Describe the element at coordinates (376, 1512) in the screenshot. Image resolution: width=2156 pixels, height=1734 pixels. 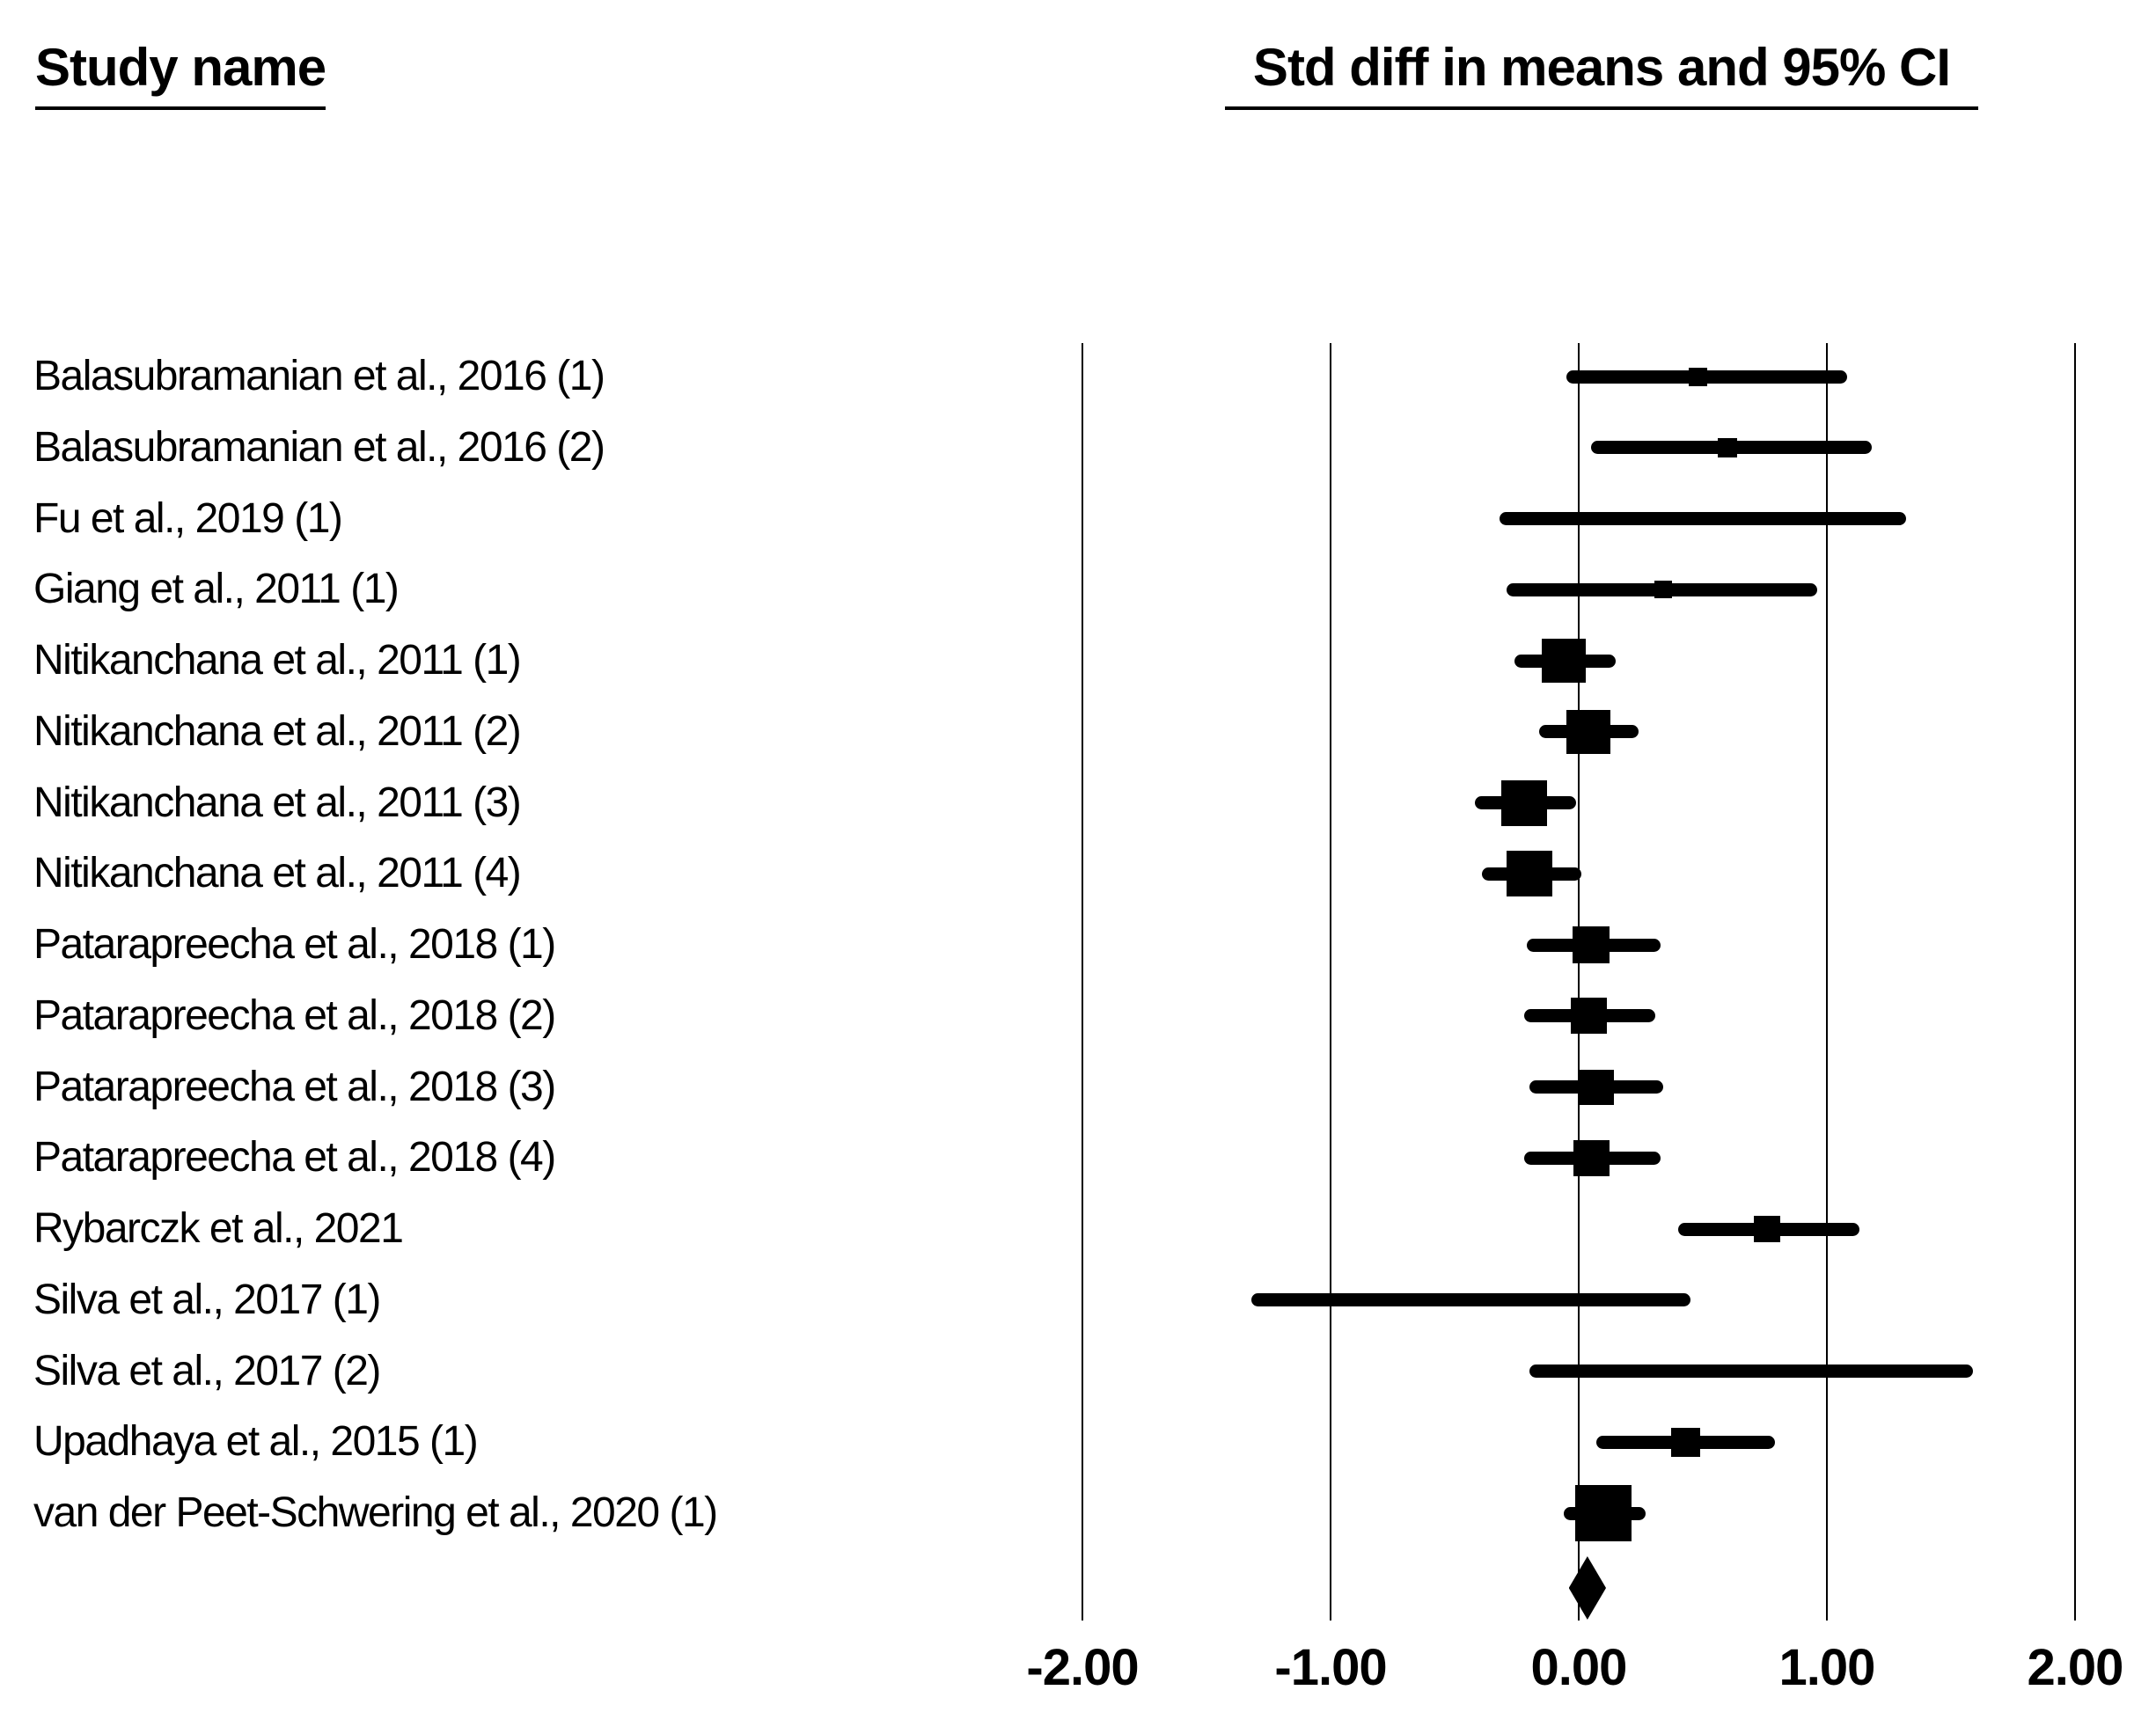
I see `study-label: van der Peet-Schwering et al., 2020 (1)` at that location.